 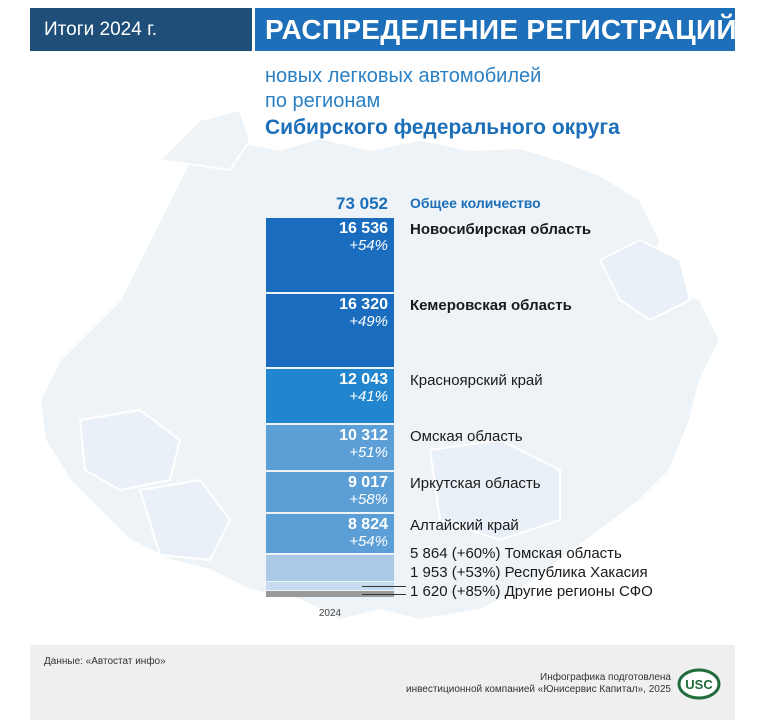 What do you see at coordinates (475, 484) in the screenshot?
I see `segment-label: Иркутская область` at bounding box center [475, 484].